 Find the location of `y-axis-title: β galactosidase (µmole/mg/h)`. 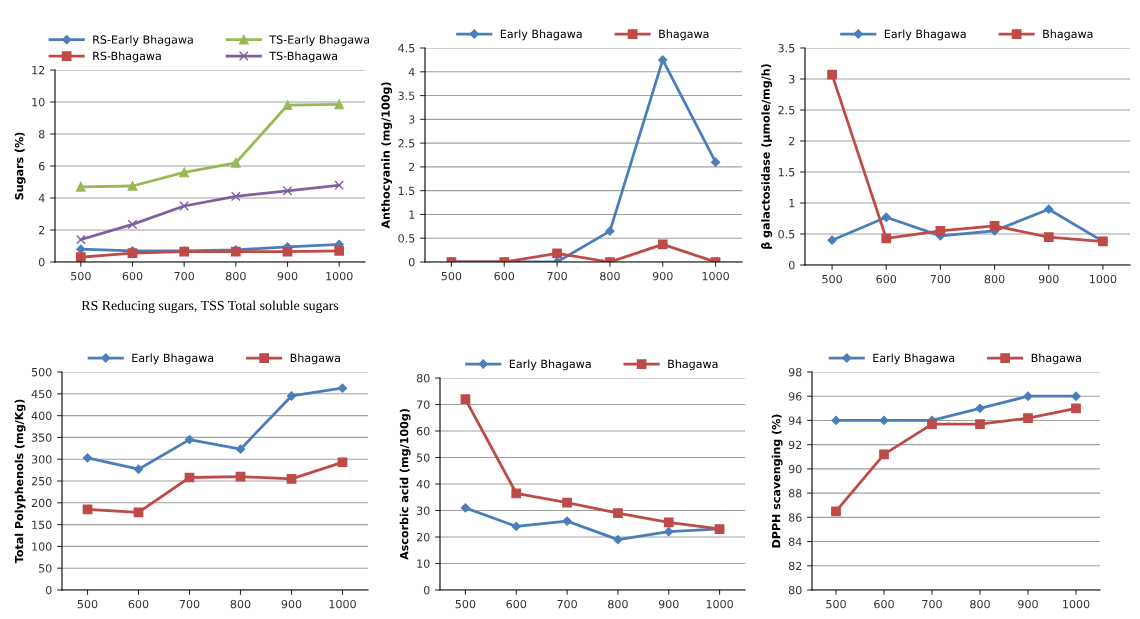

y-axis-title: β galactosidase (µmole/mg/h) is located at coordinates (767, 156).